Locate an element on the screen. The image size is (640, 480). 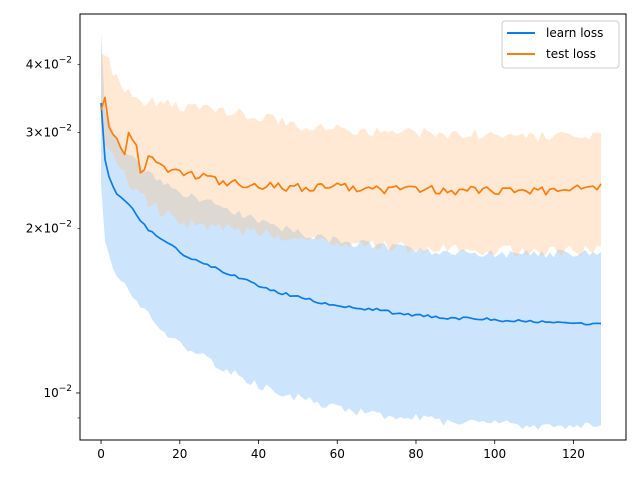
legend: learn loss test loss is located at coordinates (560, 44).